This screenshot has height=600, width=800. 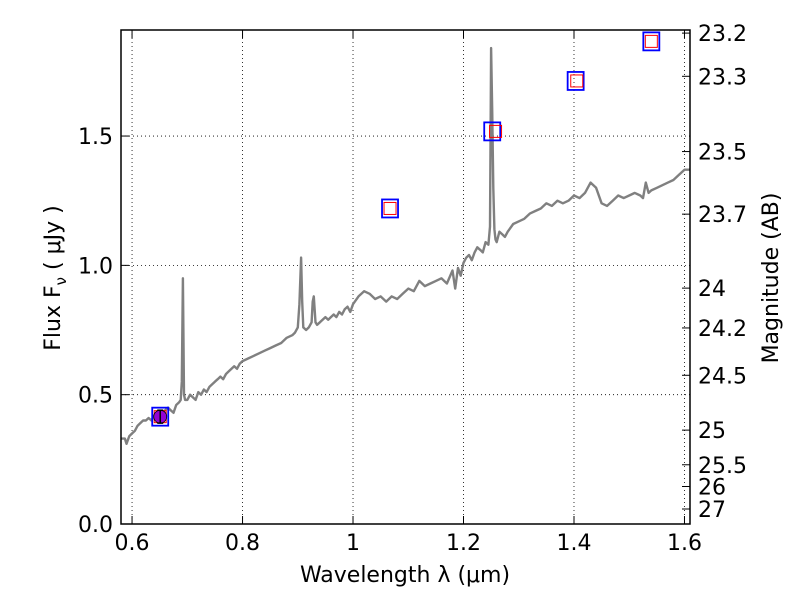 I want to click on y2-tick-label: 25.5, so click(x=722, y=466).